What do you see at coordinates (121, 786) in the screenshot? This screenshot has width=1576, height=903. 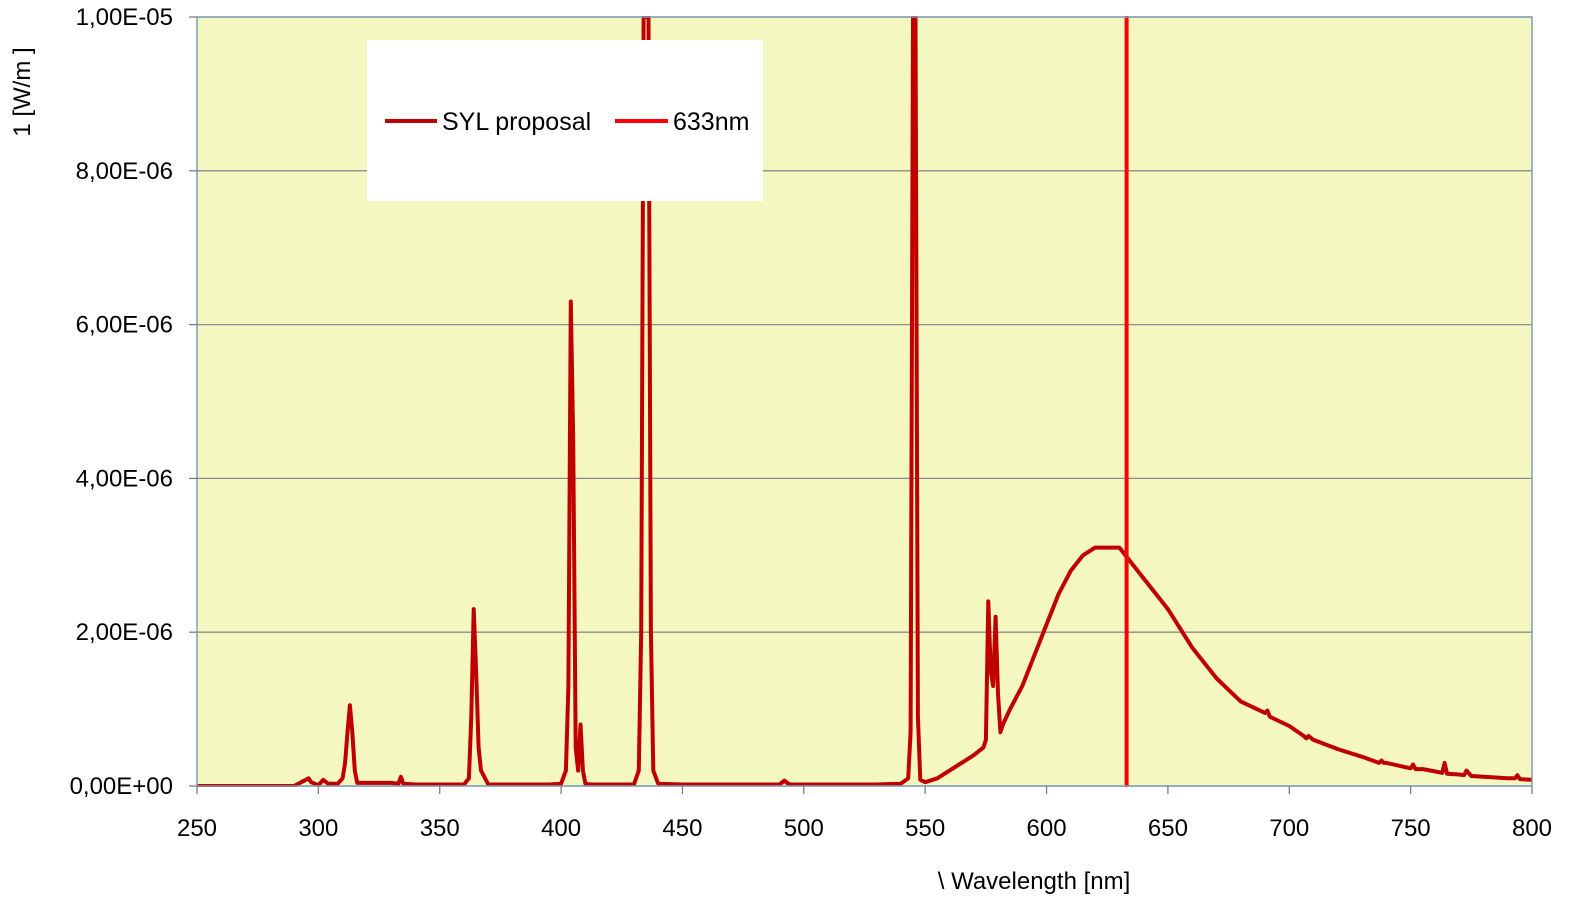 I see `y-tick-label: 0,00E+00` at bounding box center [121, 786].